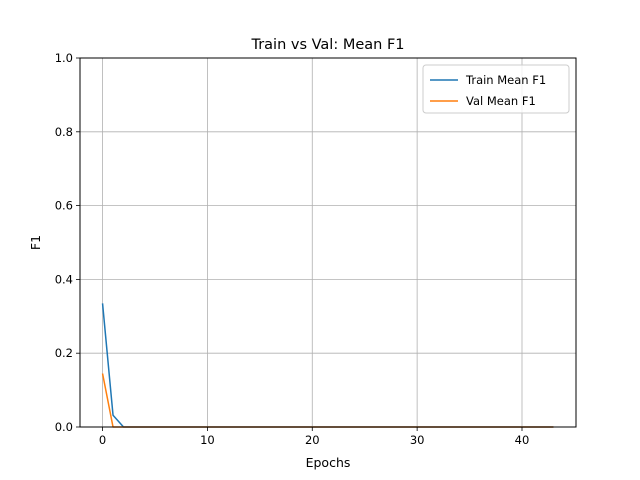 The width and height of the screenshot is (640, 480). I want to click on y-tick-label: 0.0, so click(64, 427).